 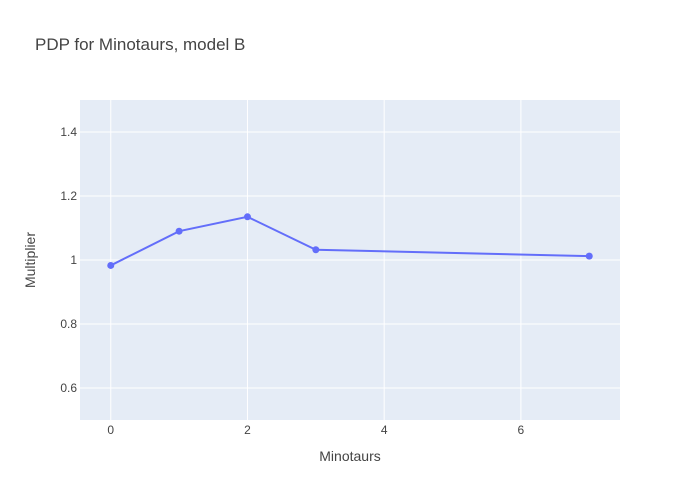 I want to click on y-tick-label: 0.8, so click(x=68, y=324).